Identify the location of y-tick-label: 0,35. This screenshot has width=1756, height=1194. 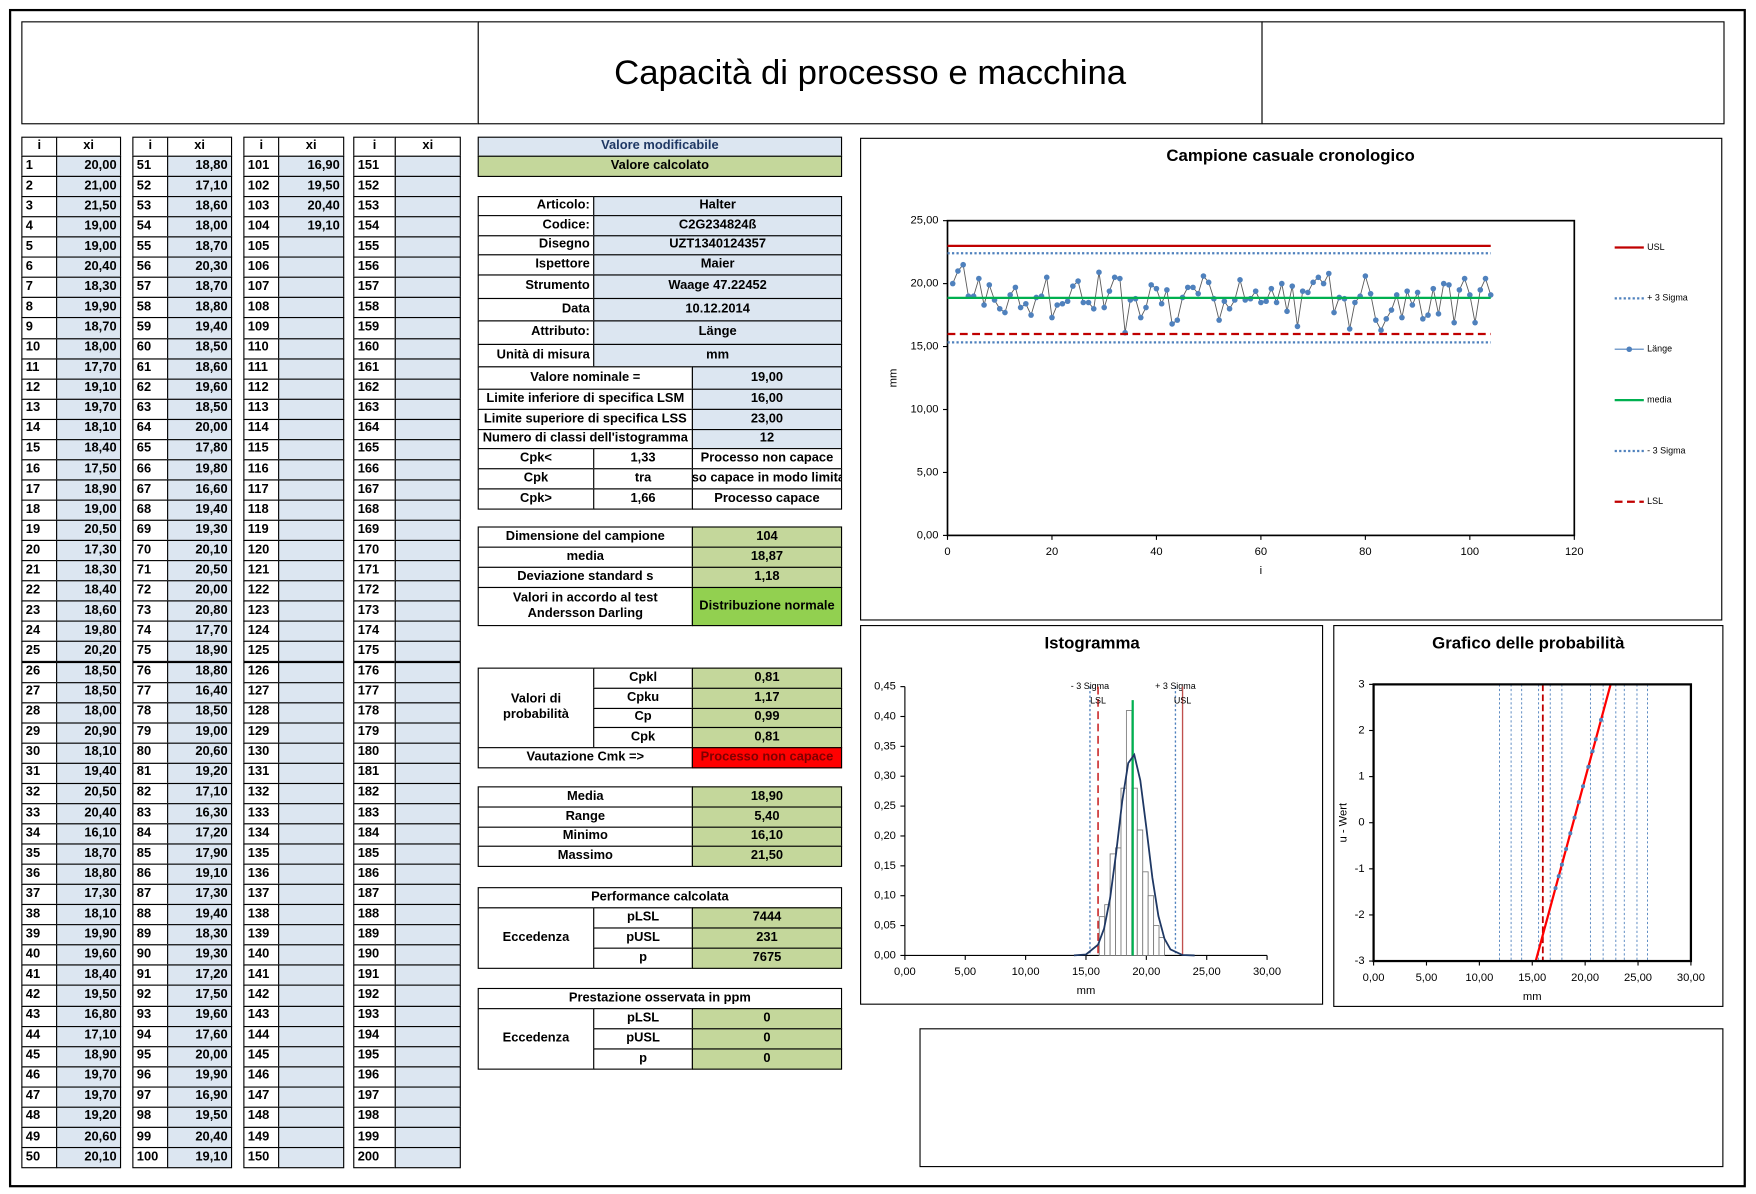
(885, 746).